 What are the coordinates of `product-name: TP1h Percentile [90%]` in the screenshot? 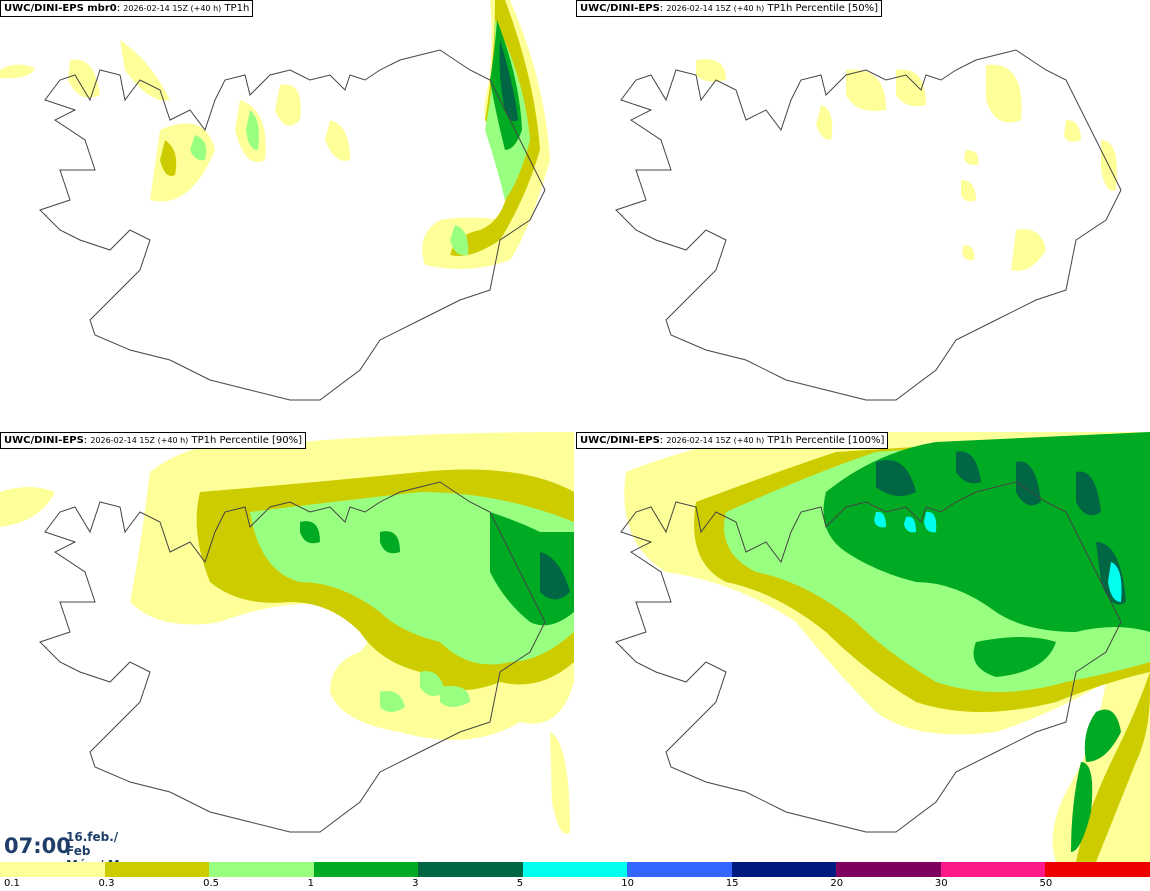 It's located at (247, 440).